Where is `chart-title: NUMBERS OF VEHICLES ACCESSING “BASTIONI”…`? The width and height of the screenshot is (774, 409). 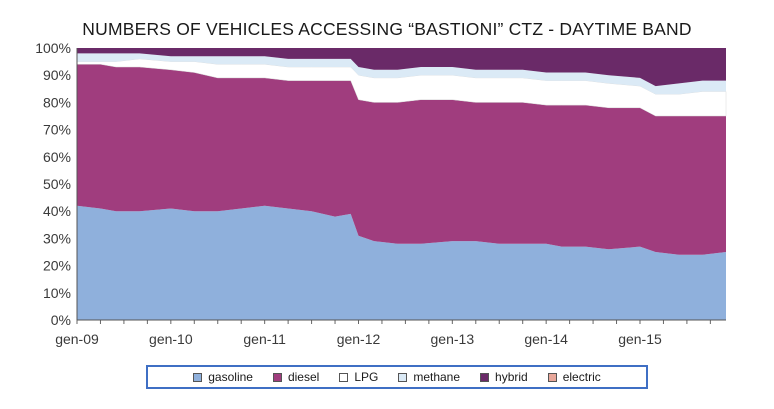 chart-title: NUMBERS OF VEHICLES ACCESSING “BASTIONI”… is located at coordinates (387, 29).